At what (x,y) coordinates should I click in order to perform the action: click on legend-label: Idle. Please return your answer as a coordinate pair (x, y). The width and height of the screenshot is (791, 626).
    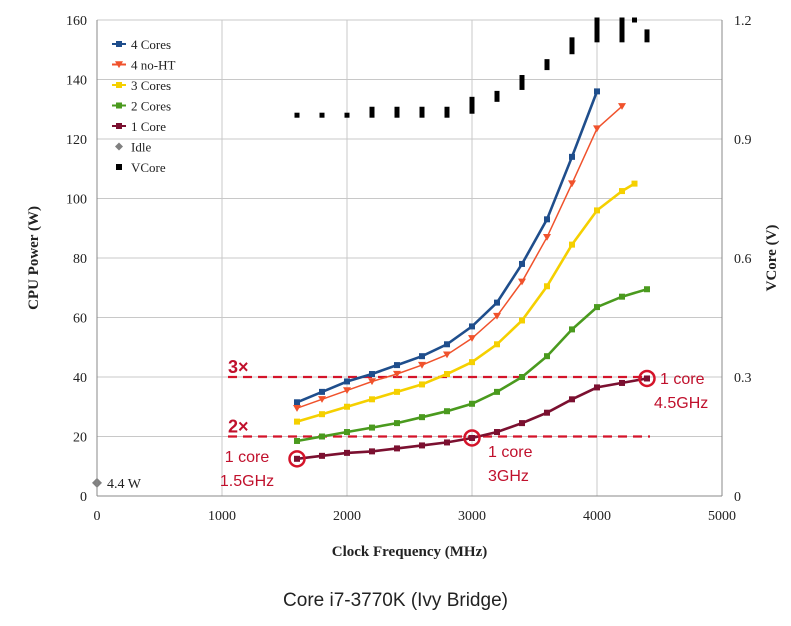
    Looking at the image, I should click on (141, 147).